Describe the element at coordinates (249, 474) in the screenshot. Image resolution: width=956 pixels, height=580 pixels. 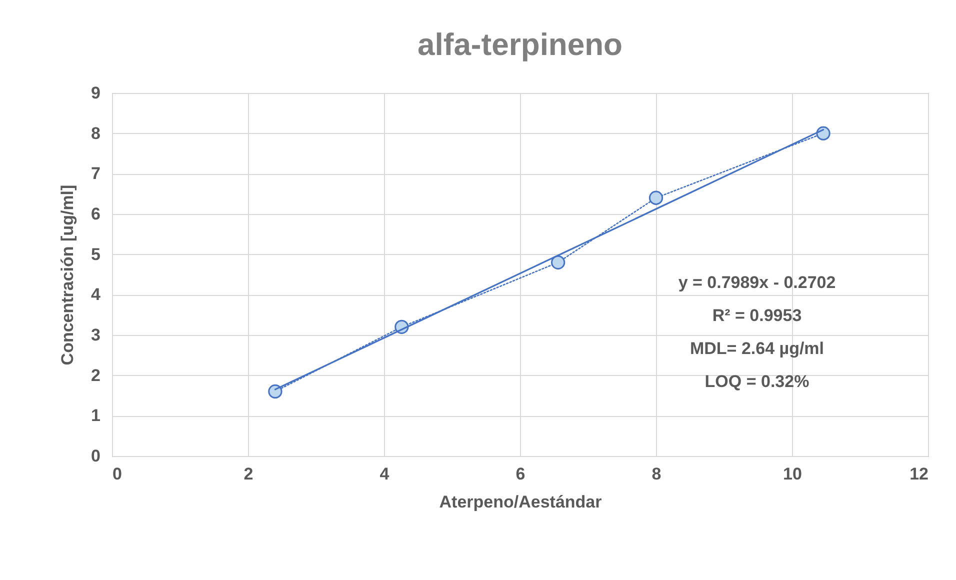
I see `x-tick-label: 2` at that location.